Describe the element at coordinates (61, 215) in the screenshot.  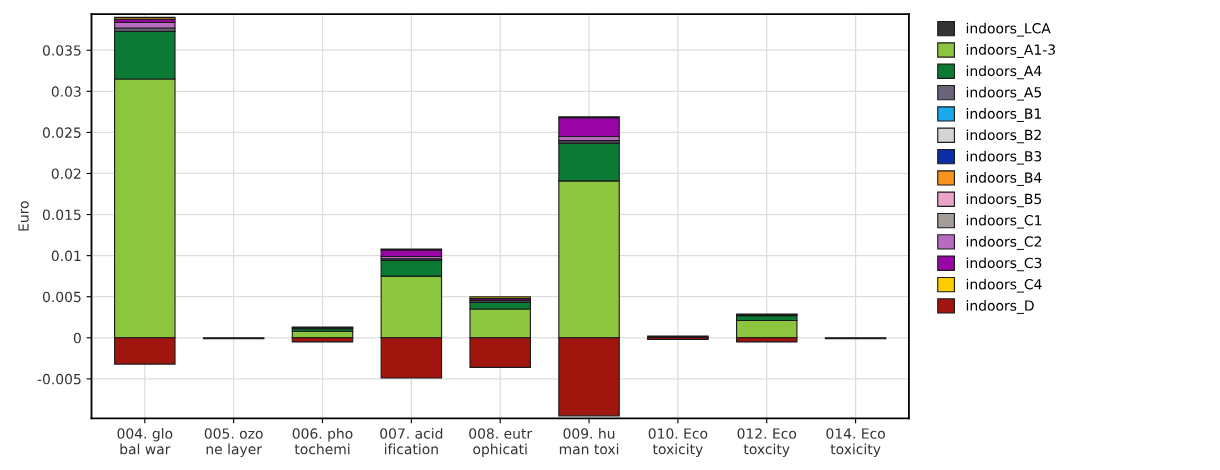
I see `y-tick-label: 0.015` at that location.